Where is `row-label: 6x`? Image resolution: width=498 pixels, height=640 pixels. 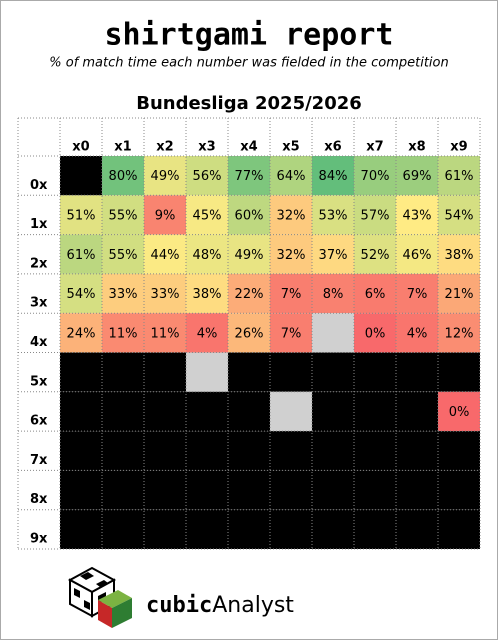 row-label: 6x is located at coordinates (39, 421).